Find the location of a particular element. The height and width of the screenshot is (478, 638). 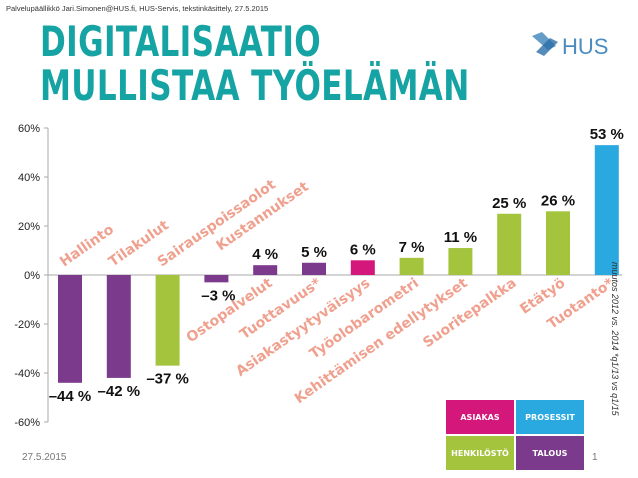

category-label: Suoritepalkka is located at coordinates (469, 313).